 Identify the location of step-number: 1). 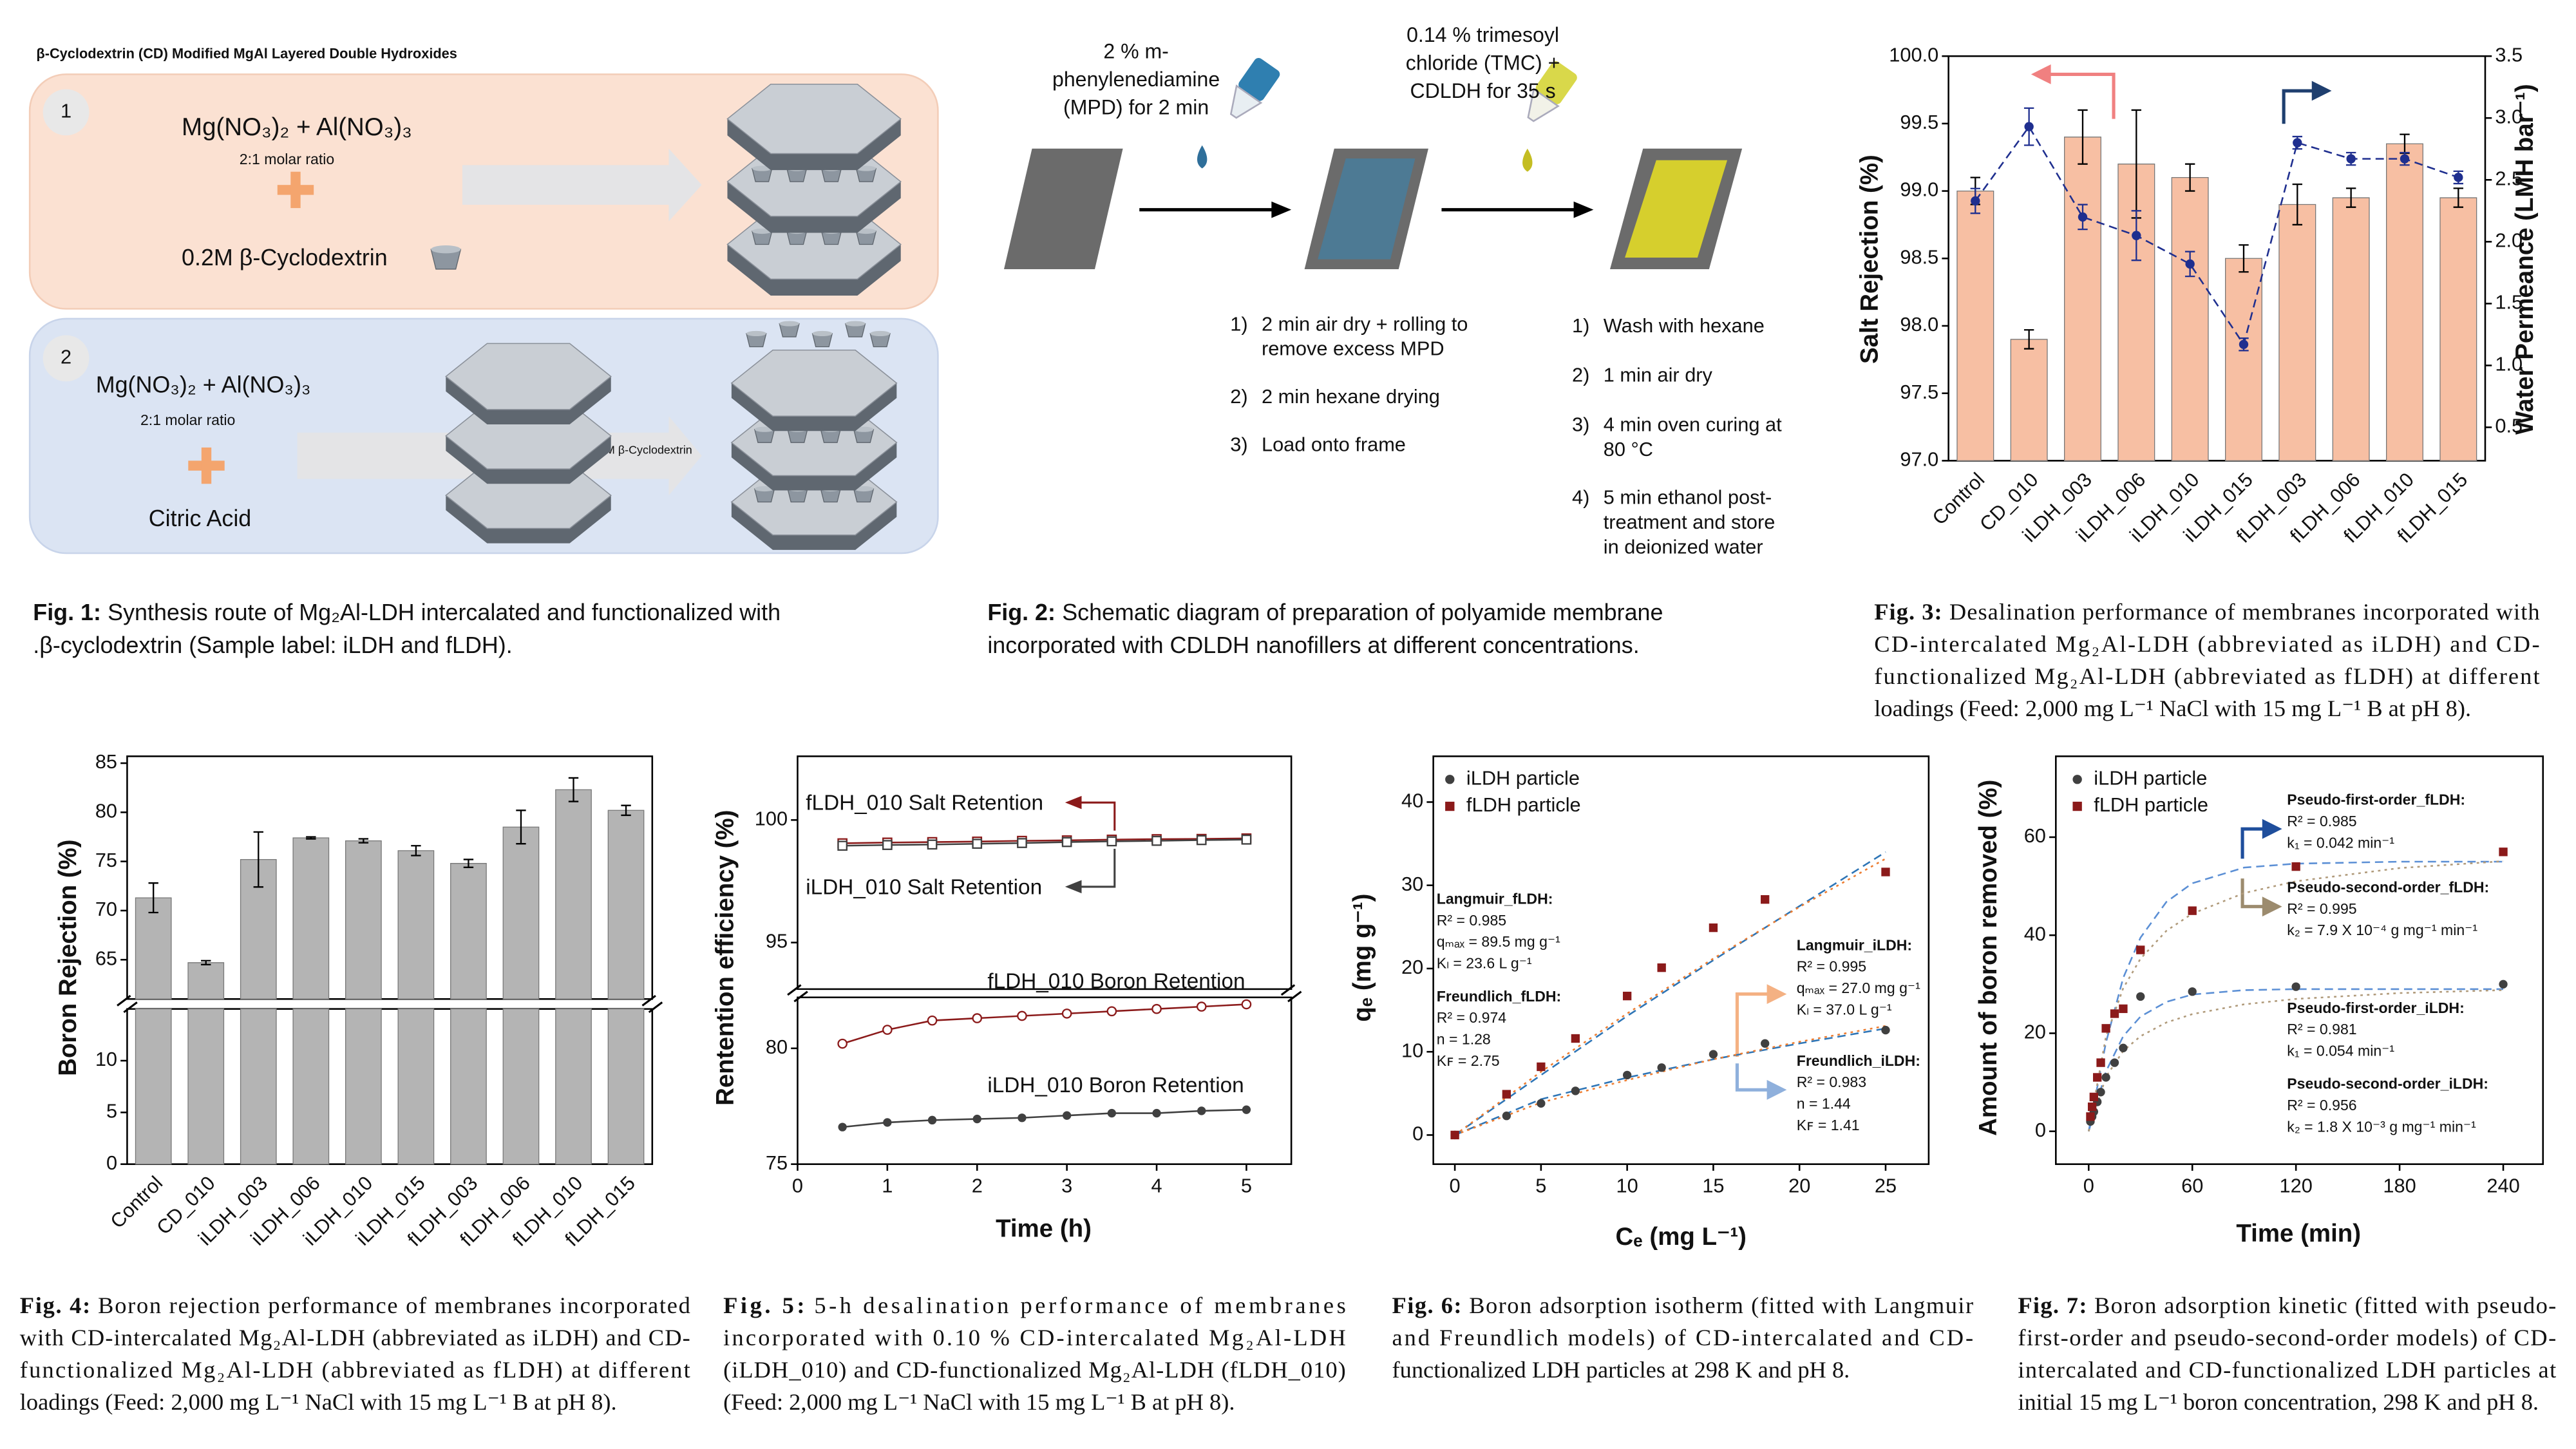
(1580, 326).